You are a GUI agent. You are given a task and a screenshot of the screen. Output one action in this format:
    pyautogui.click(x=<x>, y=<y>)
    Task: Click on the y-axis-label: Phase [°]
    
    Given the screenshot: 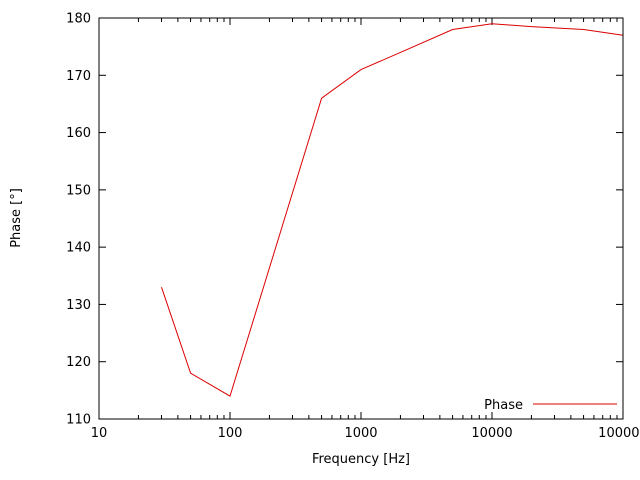 What is the action you would take?
    pyautogui.click(x=16, y=218)
    